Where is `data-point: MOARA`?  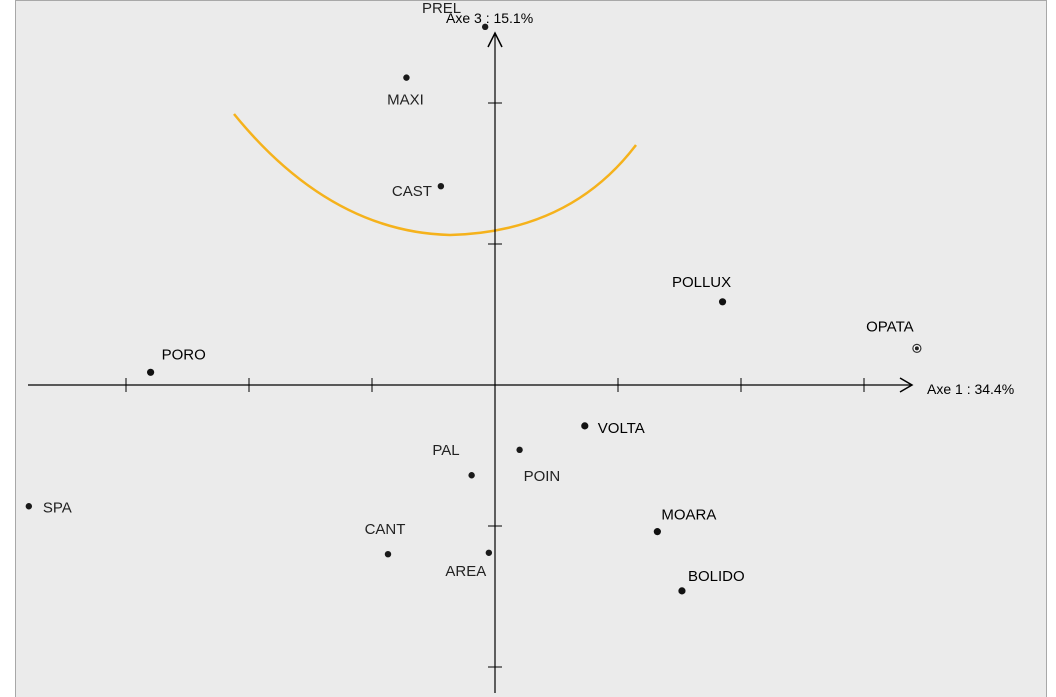
data-point: MOARA is located at coordinates (684, 521).